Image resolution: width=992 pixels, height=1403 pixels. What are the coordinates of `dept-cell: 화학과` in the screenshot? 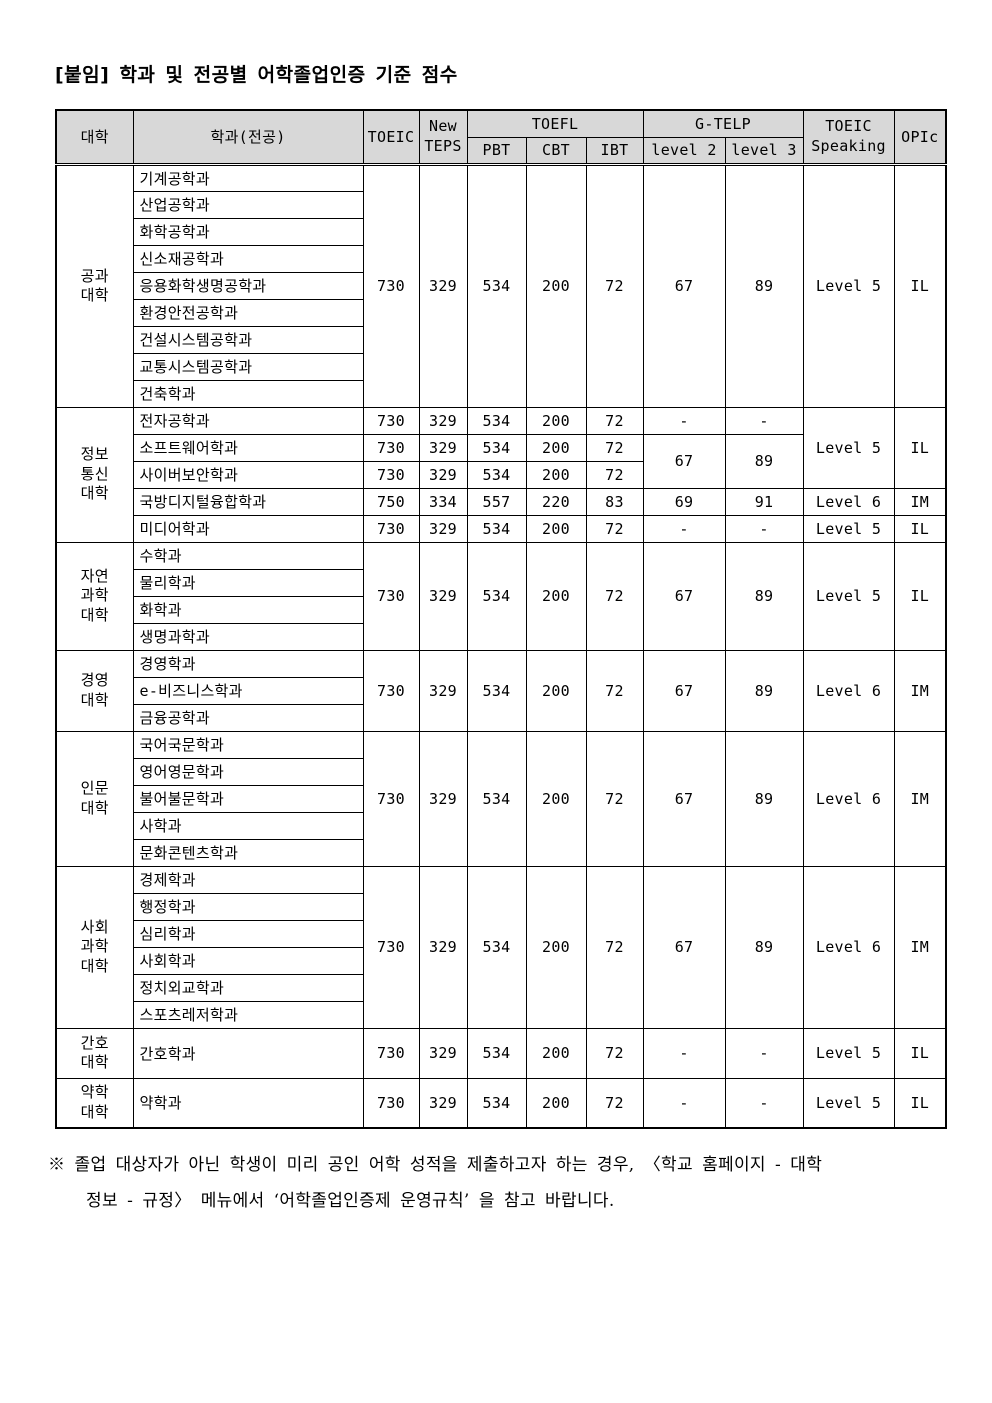 It's located at (248, 609).